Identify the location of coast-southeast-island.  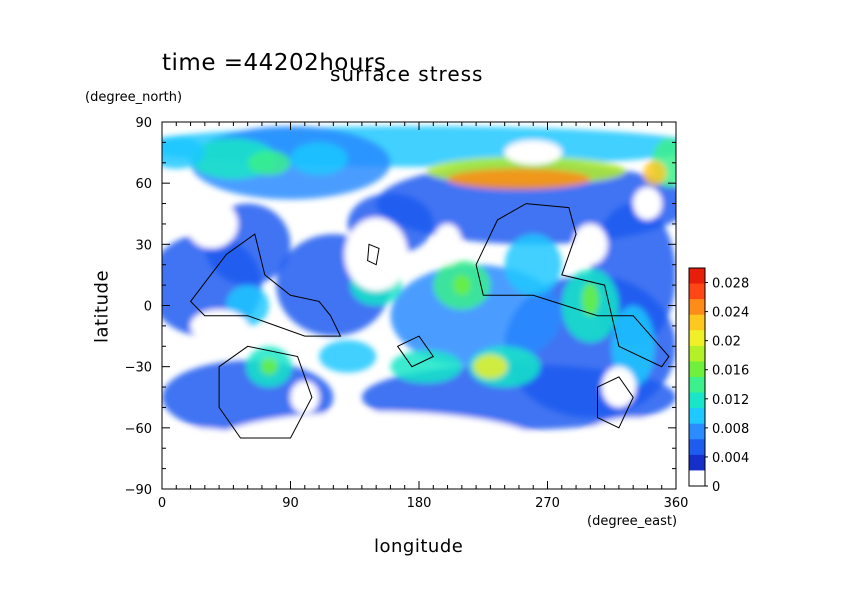
(615, 402).